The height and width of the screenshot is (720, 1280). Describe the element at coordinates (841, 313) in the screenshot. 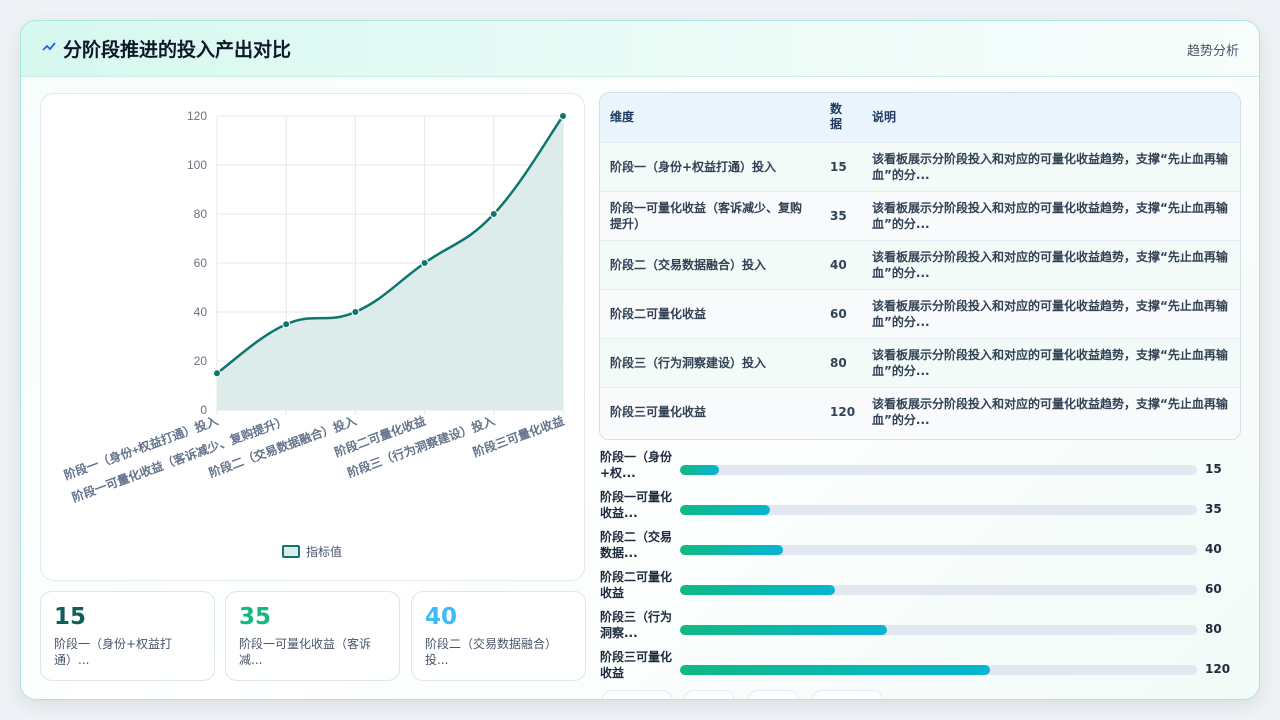

I see `cell-value: 60` at that location.